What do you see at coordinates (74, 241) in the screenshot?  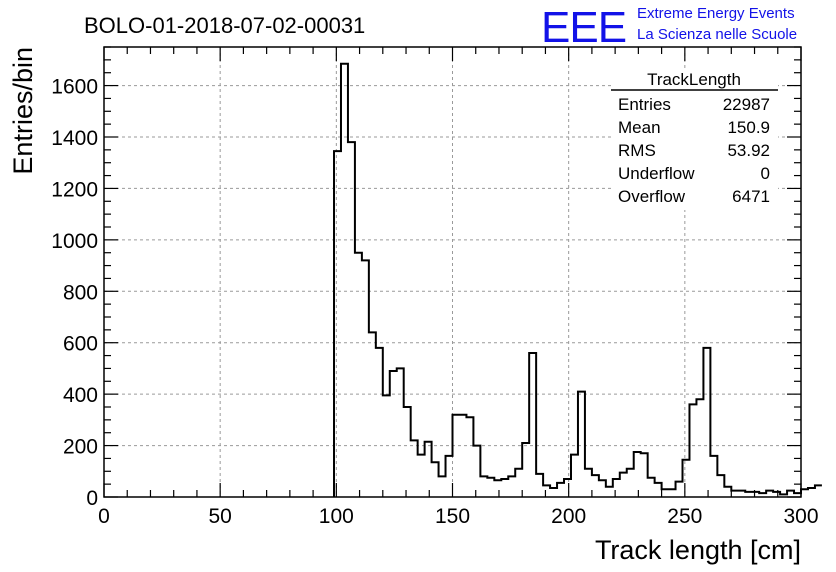 I see `y-tick-label: 1000` at bounding box center [74, 241].